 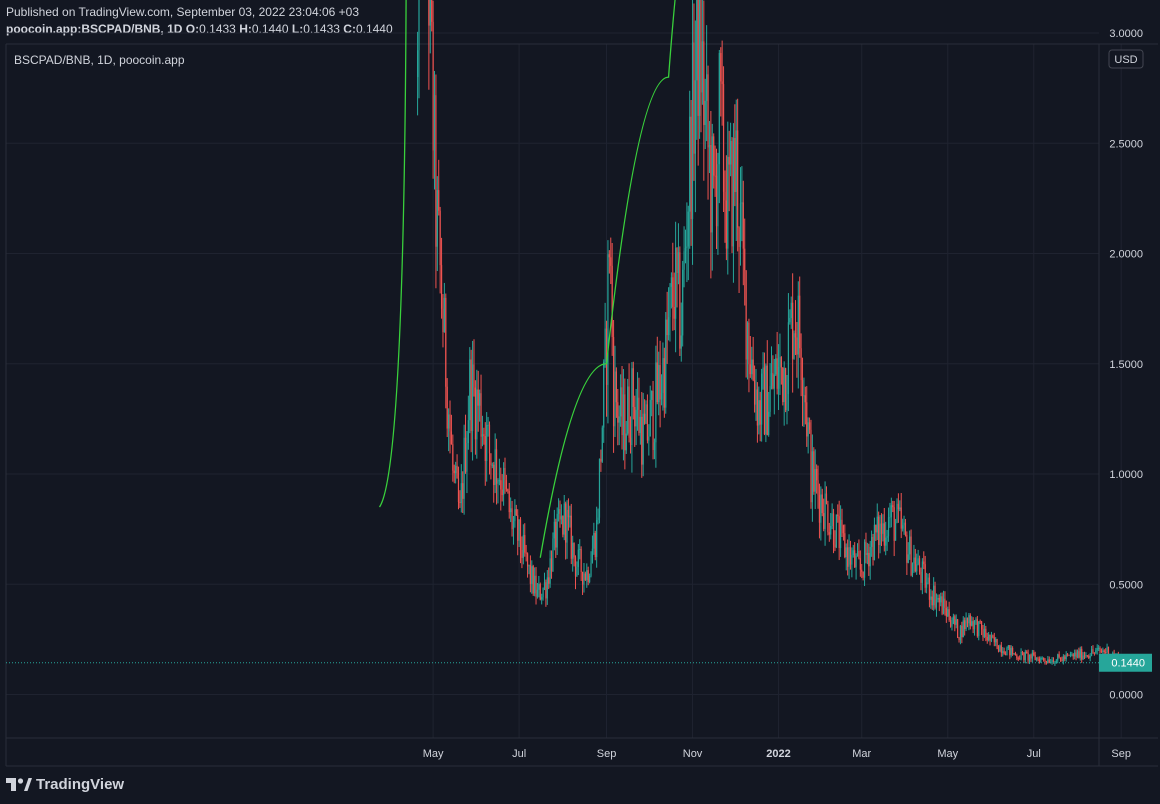 I want to click on currency-button: USD, so click(x=1126, y=59).